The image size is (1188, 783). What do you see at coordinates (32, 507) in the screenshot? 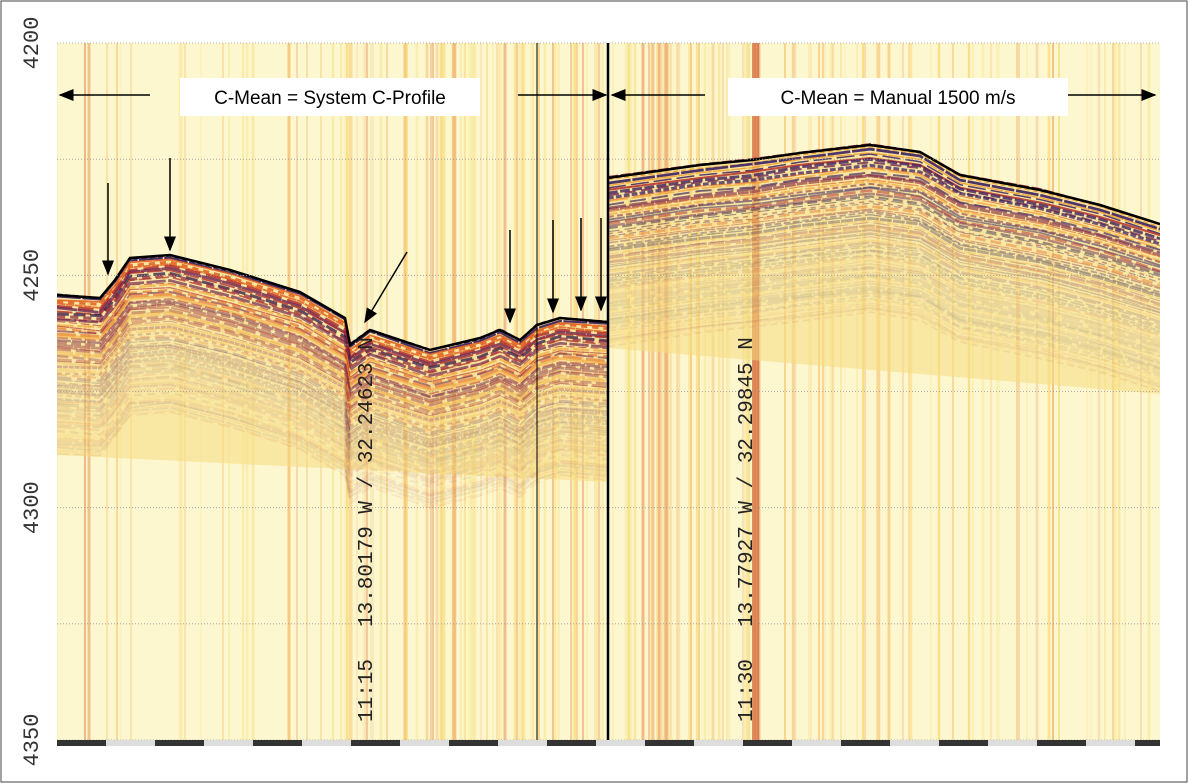
I see `depth-tick-label: 4300` at bounding box center [32, 507].